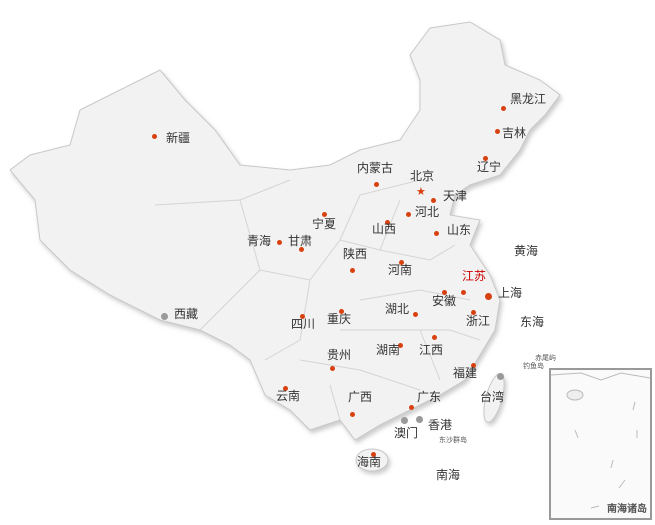 This screenshot has height=525, width=655. I want to click on province-label: 西藏, so click(186, 314).